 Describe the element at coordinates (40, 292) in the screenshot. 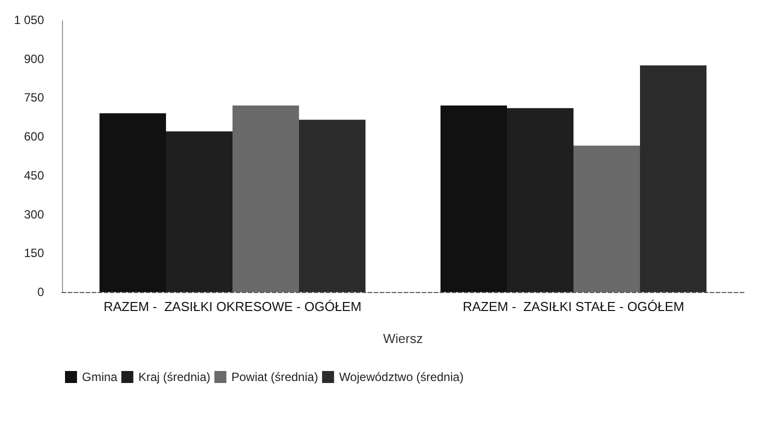

I see `y-tick-label: 0` at that location.